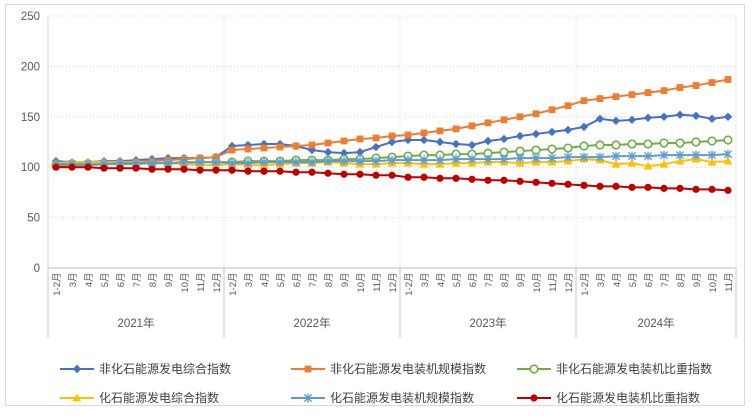 This screenshot has height=419, width=753. What do you see at coordinates (655, 323) in the screenshot?
I see `year-group-label: 2024年` at bounding box center [655, 323].